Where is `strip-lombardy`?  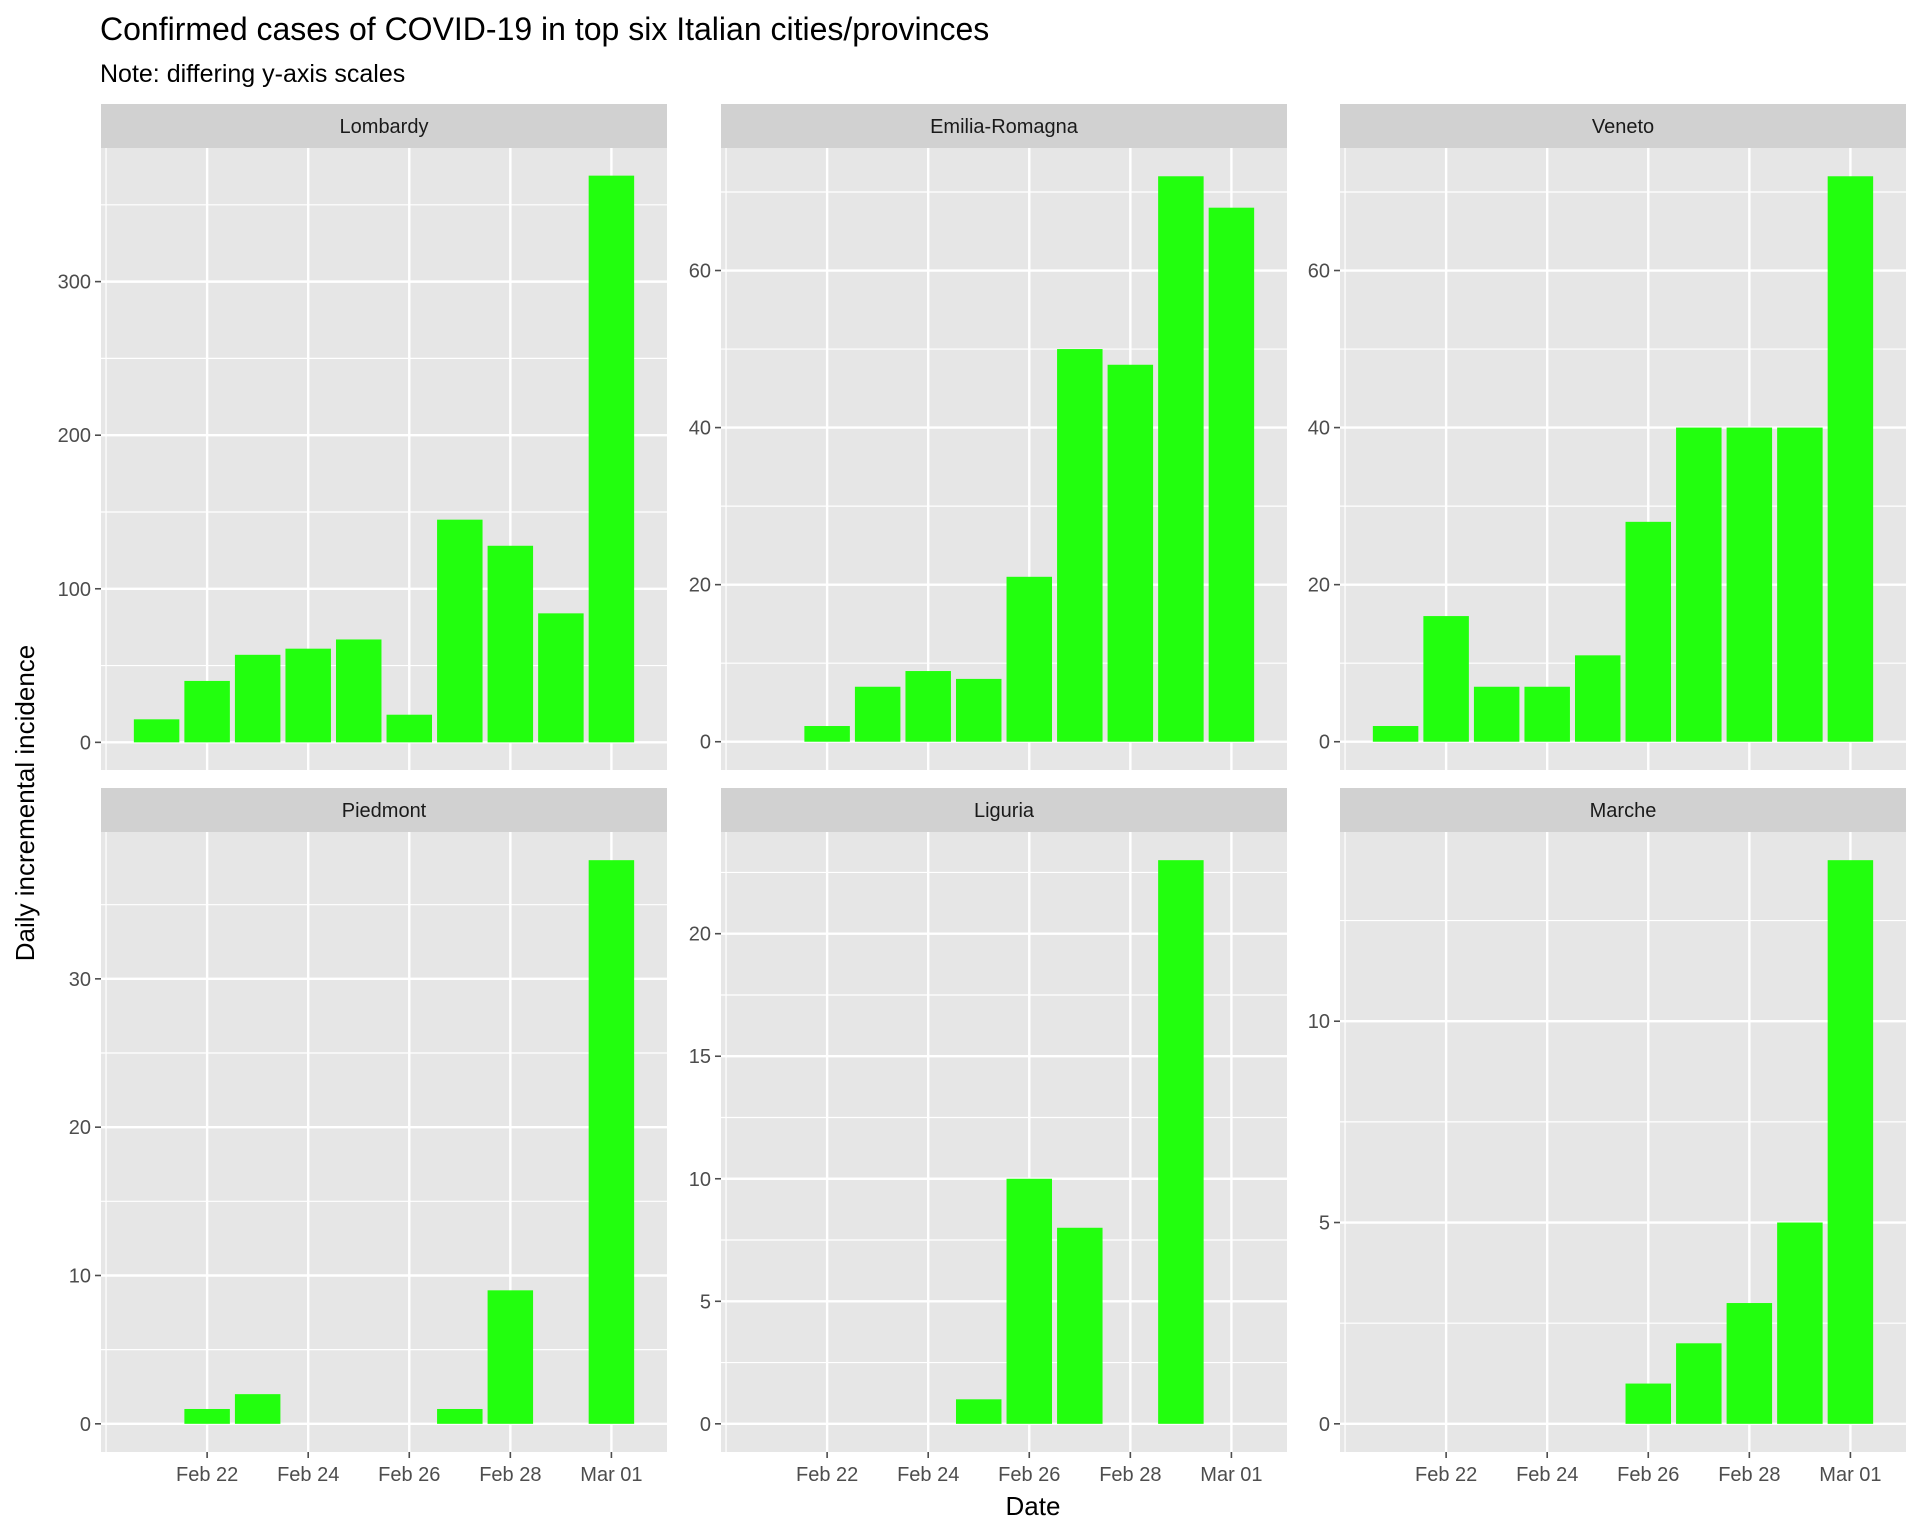 strip-lombardy is located at coordinates (384, 126).